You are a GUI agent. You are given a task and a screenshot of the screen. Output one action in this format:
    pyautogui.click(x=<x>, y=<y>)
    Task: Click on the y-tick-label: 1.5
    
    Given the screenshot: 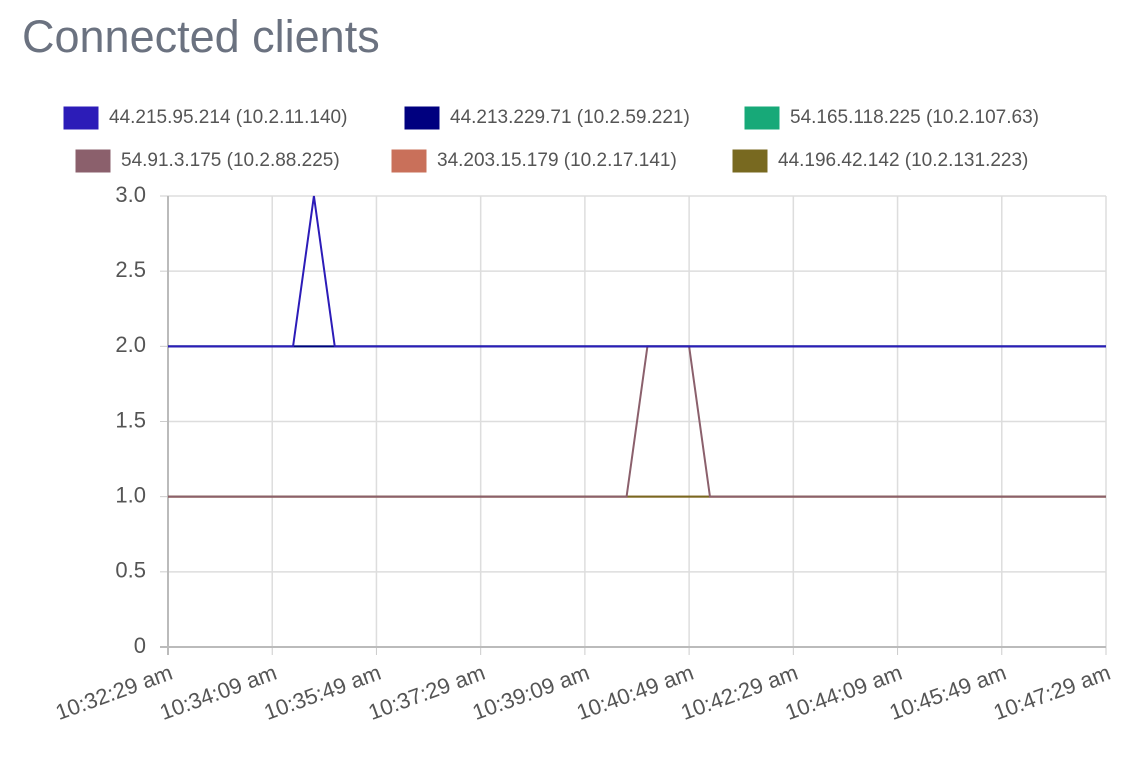 What is the action you would take?
    pyautogui.click(x=130, y=419)
    